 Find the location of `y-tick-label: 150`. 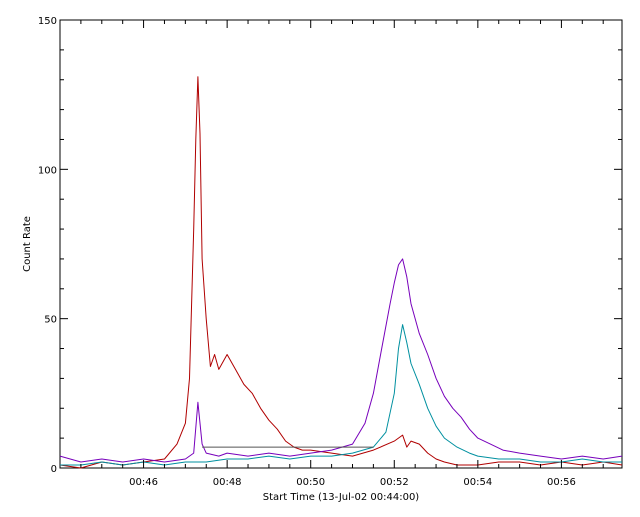

y-tick-label: 150 is located at coordinates (47, 21).